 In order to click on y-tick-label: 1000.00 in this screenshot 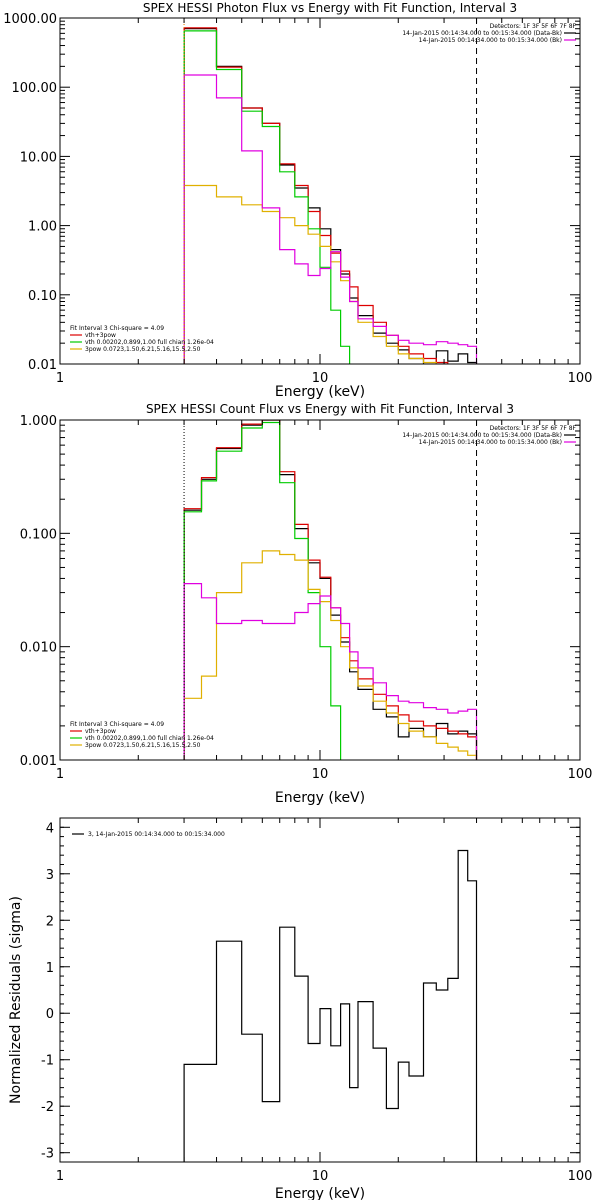, I will do `click(30, 19)`.